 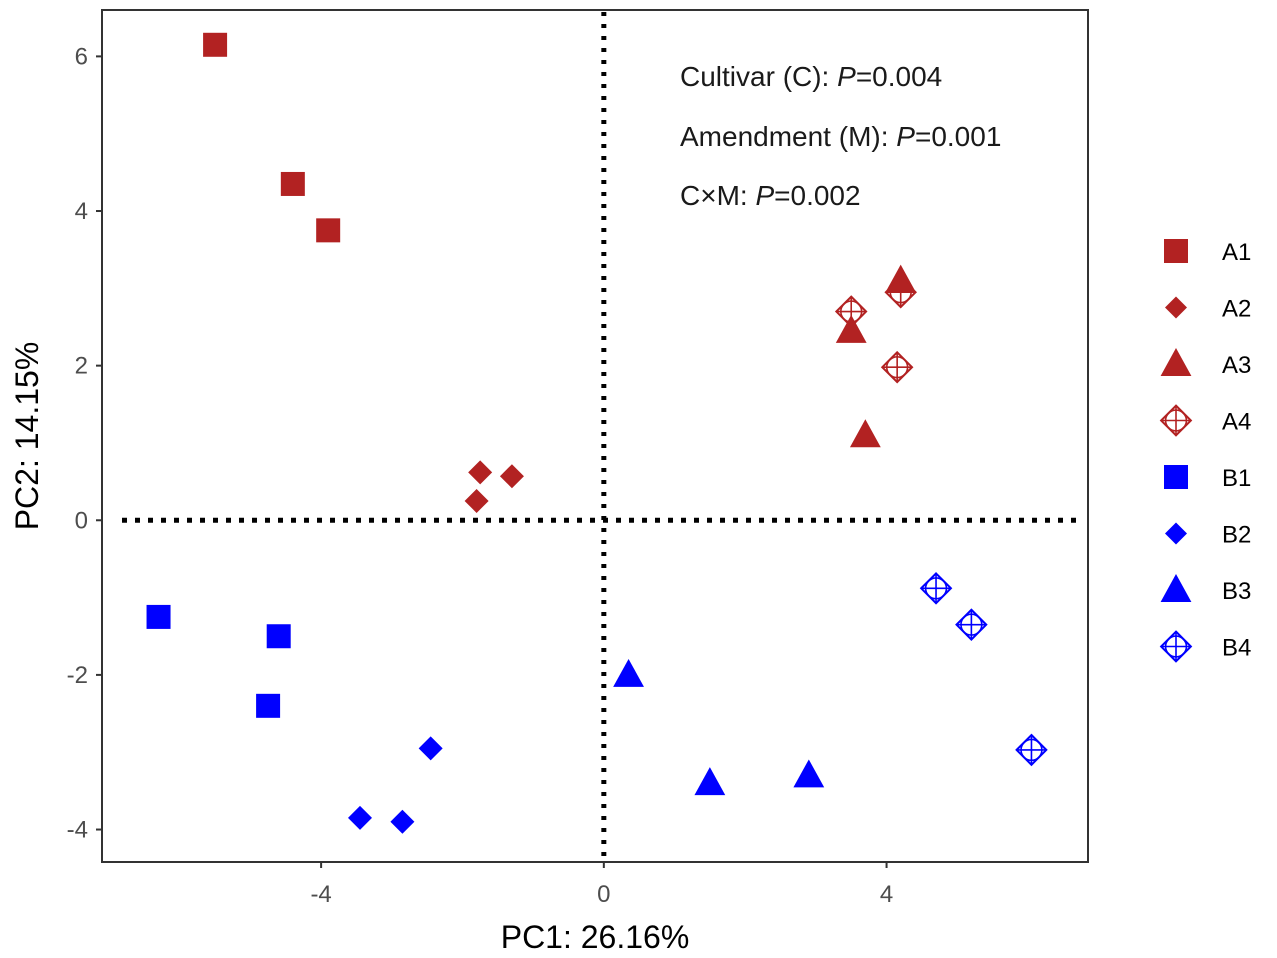 I want to click on legend-key-b3, so click(x=1176, y=588).